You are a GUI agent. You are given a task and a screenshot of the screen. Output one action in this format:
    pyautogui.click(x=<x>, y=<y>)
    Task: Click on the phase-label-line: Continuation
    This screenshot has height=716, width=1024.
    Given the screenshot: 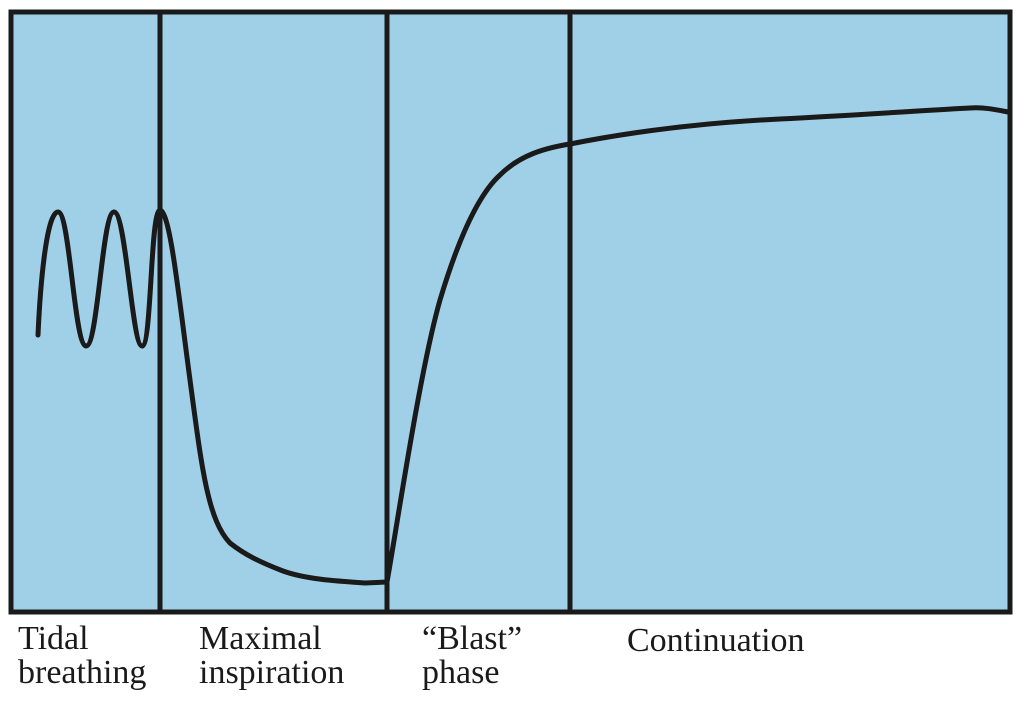 What is the action you would take?
    pyautogui.click(x=716, y=640)
    